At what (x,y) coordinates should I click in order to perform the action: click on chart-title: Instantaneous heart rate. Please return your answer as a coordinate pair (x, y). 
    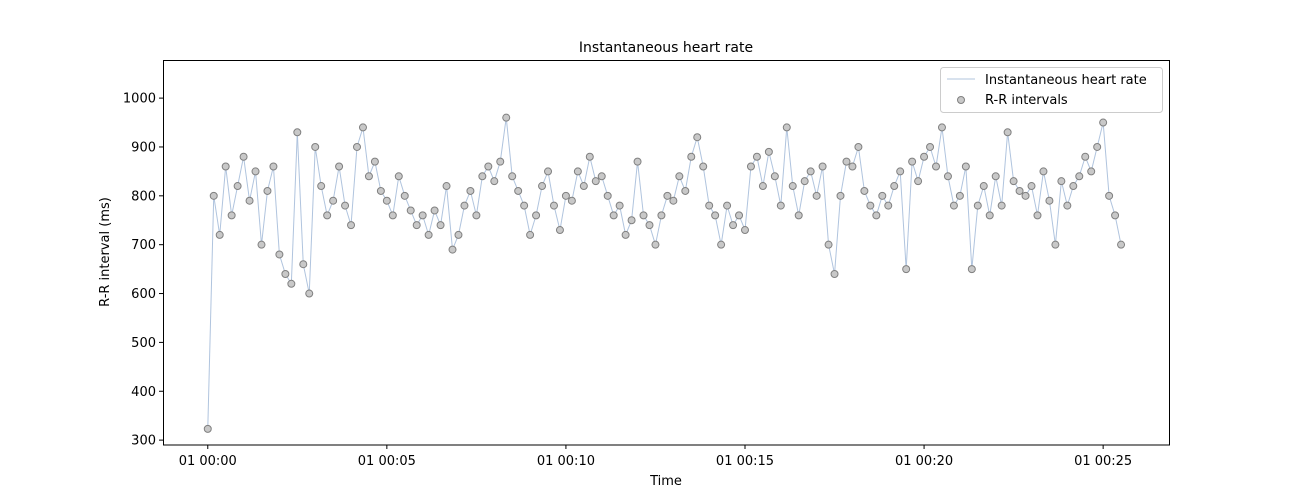
    Looking at the image, I should click on (666, 48).